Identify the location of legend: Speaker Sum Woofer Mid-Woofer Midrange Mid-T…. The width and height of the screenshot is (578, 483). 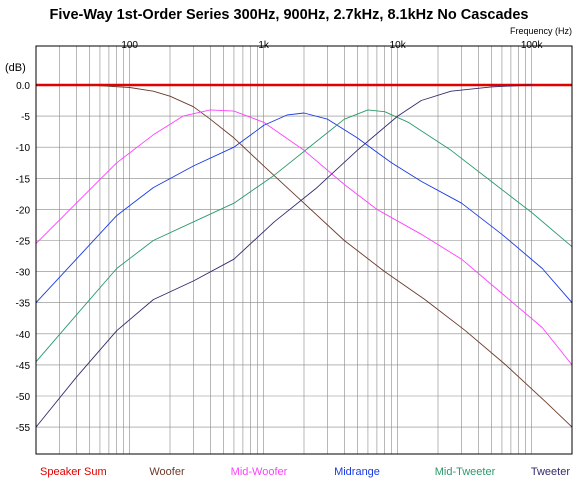
(305, 472).